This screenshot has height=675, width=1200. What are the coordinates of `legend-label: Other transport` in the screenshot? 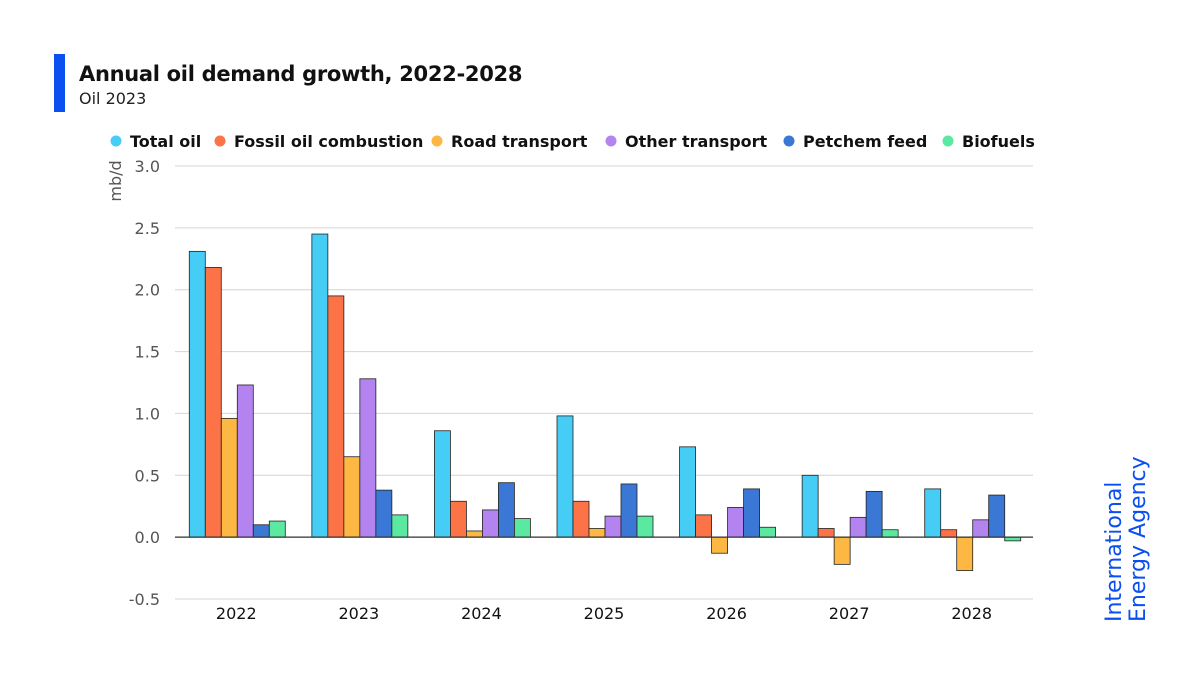 It's located at (696, 141).